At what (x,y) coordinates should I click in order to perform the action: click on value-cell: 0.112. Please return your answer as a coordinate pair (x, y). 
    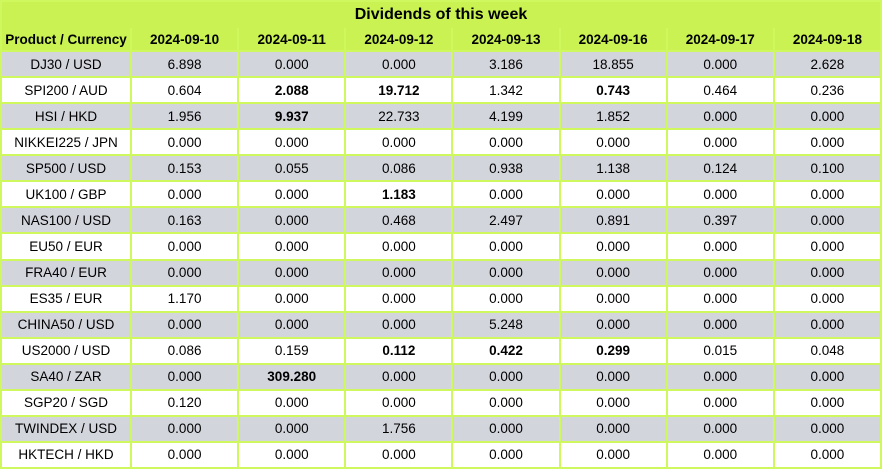
    Looking at the image, I should click on (399, 350).